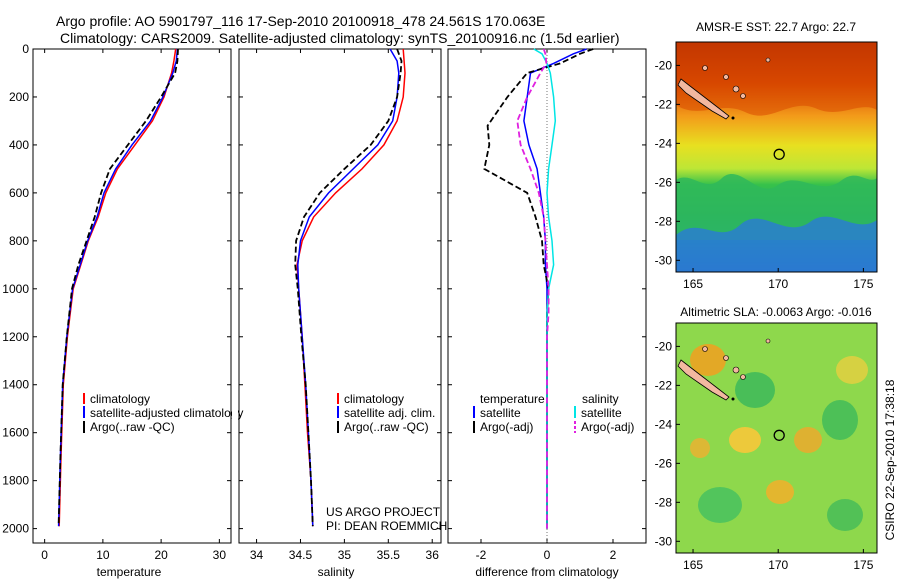  Describe the element at coordinates (776, 79) in the screenshot. I see `sst-warm-tongue` at that location.